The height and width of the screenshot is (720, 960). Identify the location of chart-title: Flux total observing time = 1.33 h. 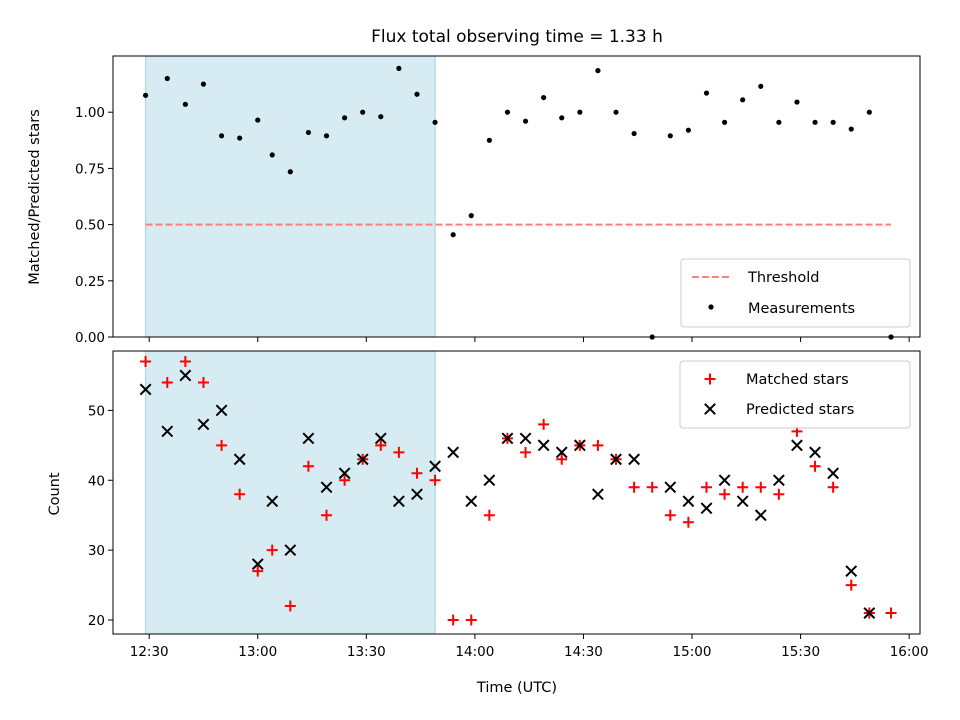
(517, 37).